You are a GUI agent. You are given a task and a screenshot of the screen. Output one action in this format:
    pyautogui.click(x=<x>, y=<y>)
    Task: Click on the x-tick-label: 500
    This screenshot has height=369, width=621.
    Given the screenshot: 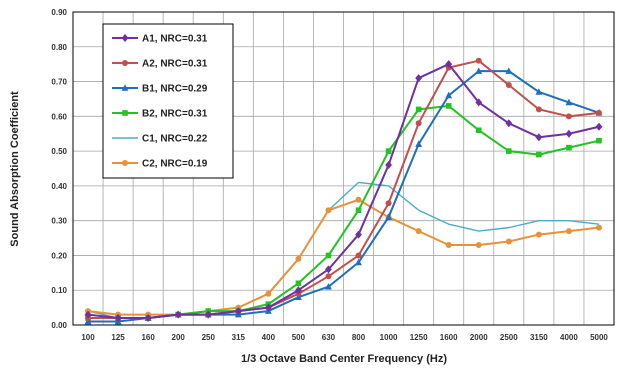 What is the action you would take?
    pyautogui.click(x=299, y=337)
    